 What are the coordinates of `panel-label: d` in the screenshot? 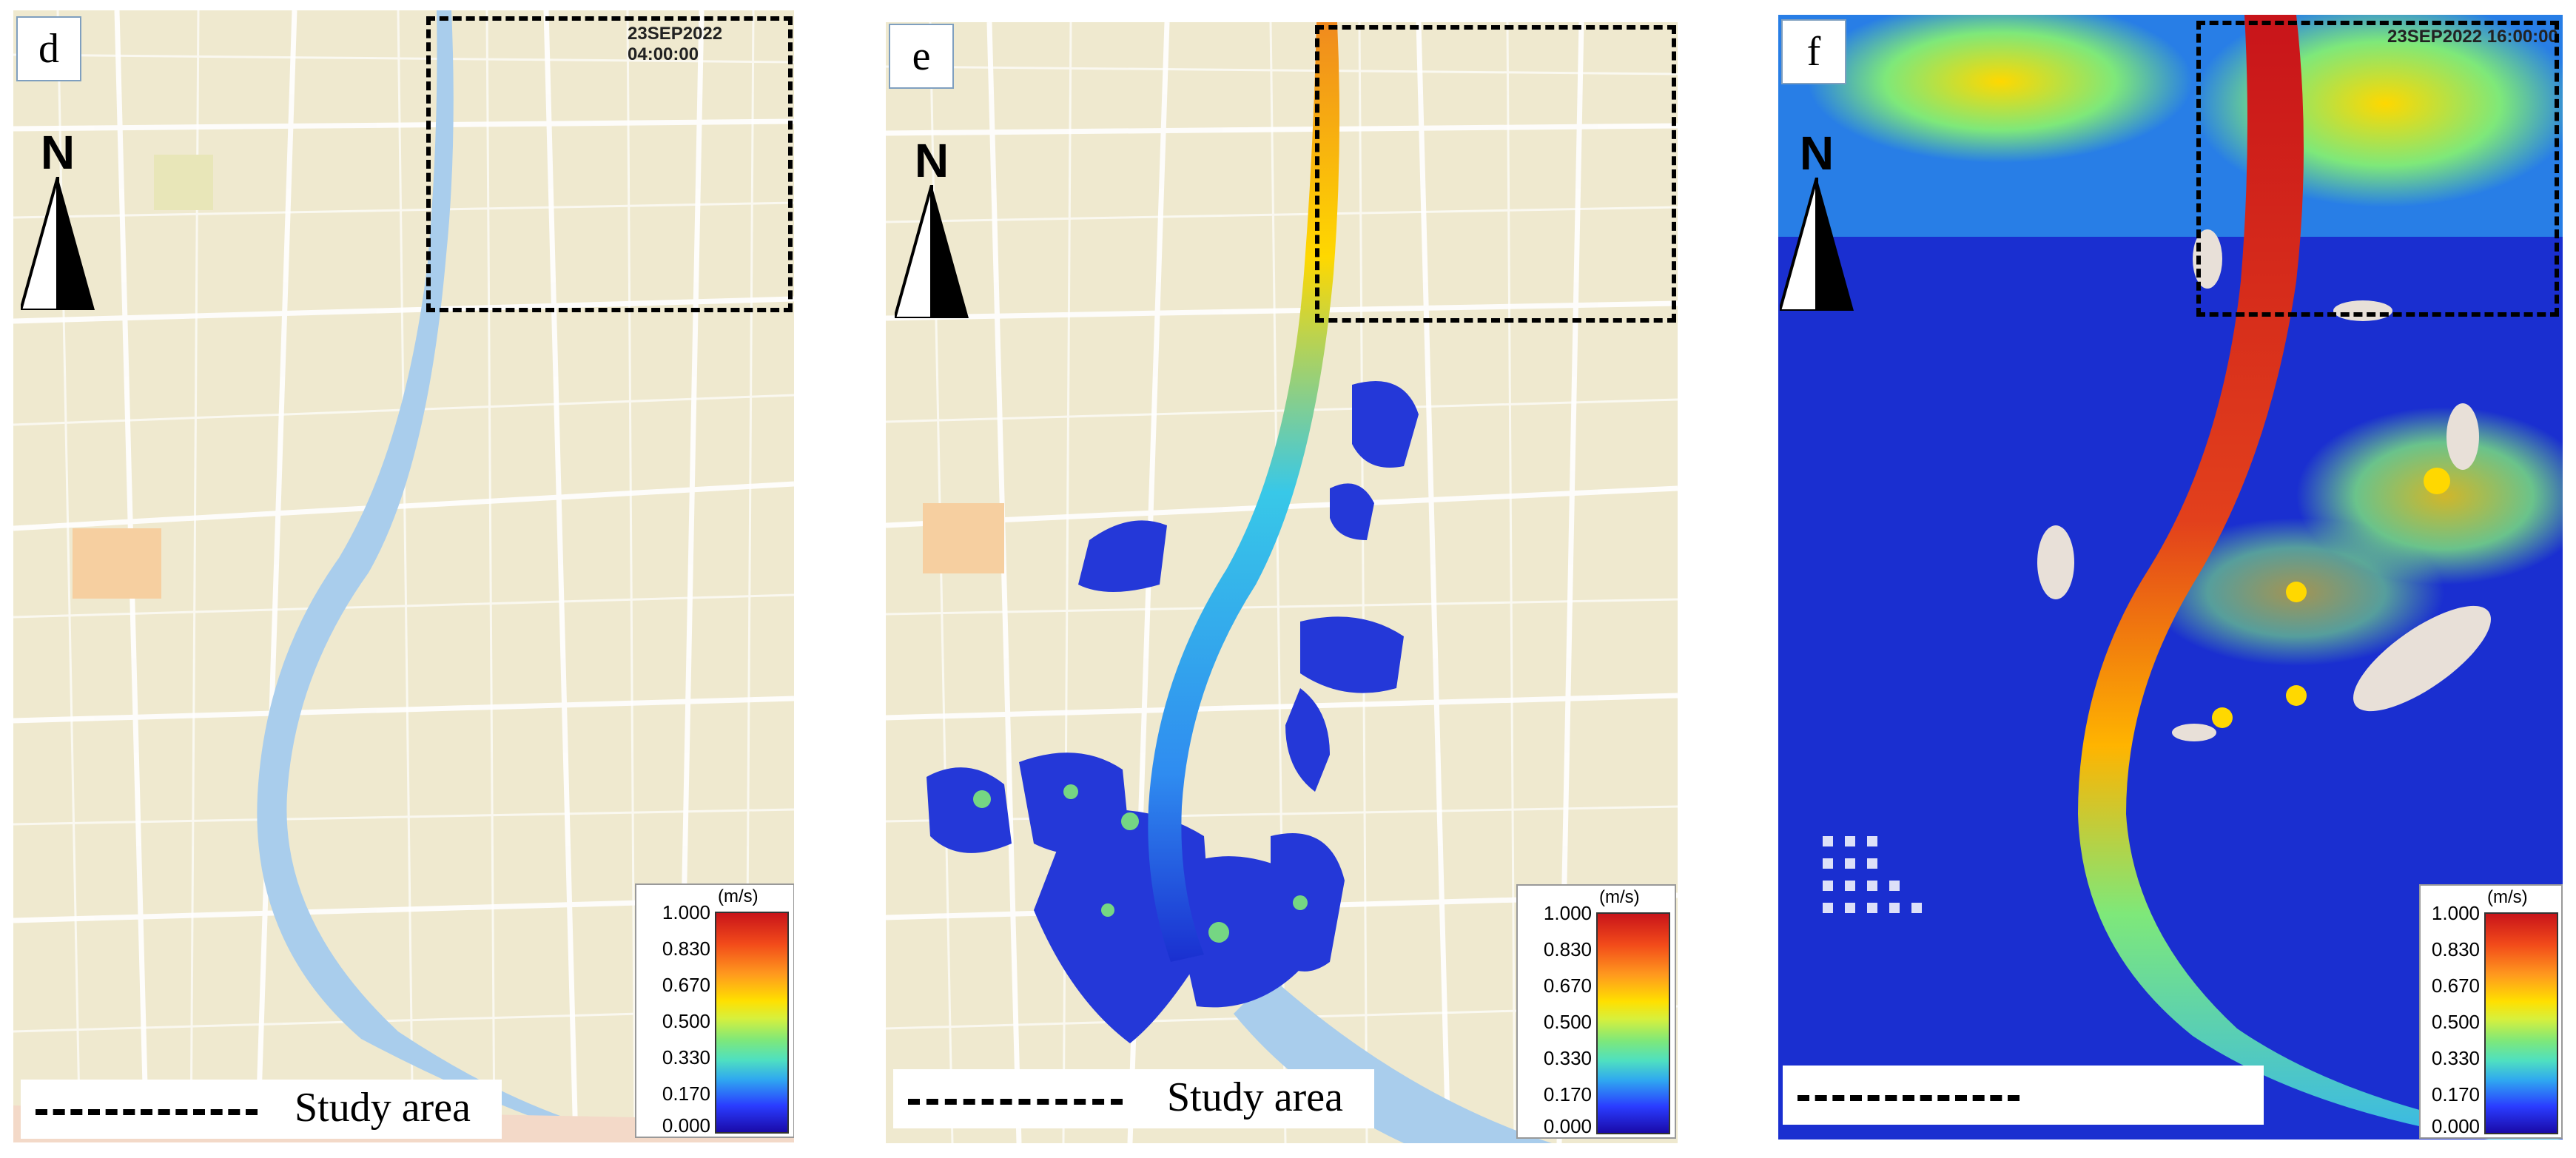 It's located at (48, 48).